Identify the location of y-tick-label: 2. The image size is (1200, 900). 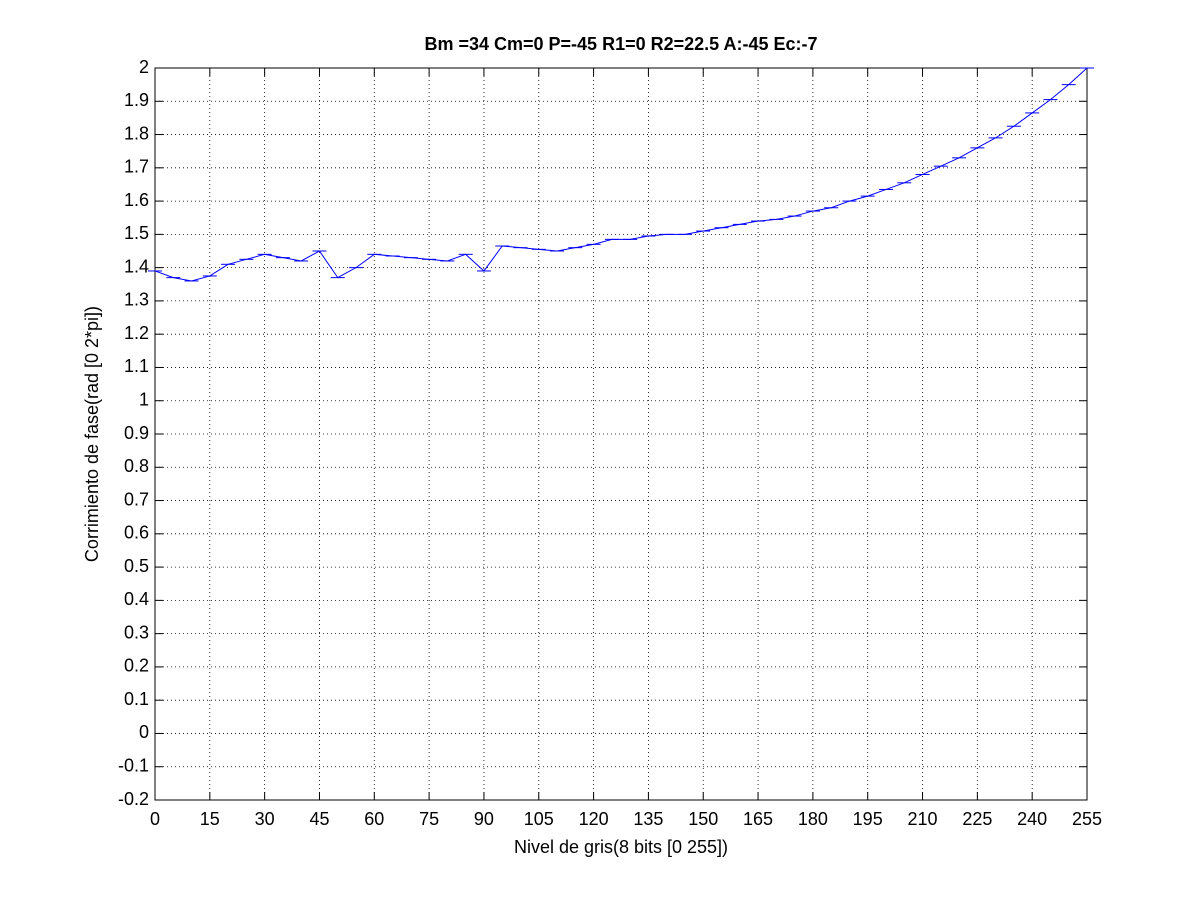
(144, 67).